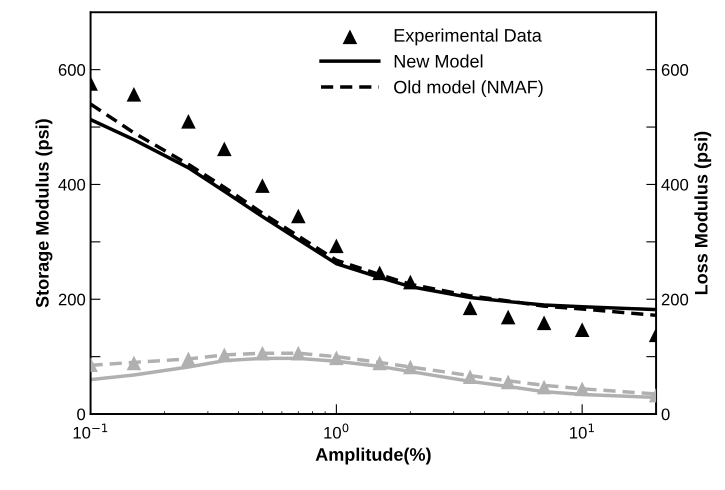 This screenshot has width=725, height=490. Describe the element at coordinates (674, 184) in the screenshot. I see `y2-tick-label: 400` at that location.